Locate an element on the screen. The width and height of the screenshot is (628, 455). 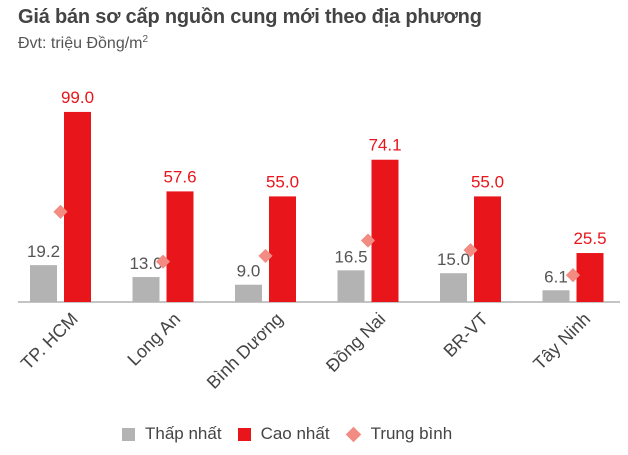
data-label-max: 25.5 is located at coordinates (589, 238).